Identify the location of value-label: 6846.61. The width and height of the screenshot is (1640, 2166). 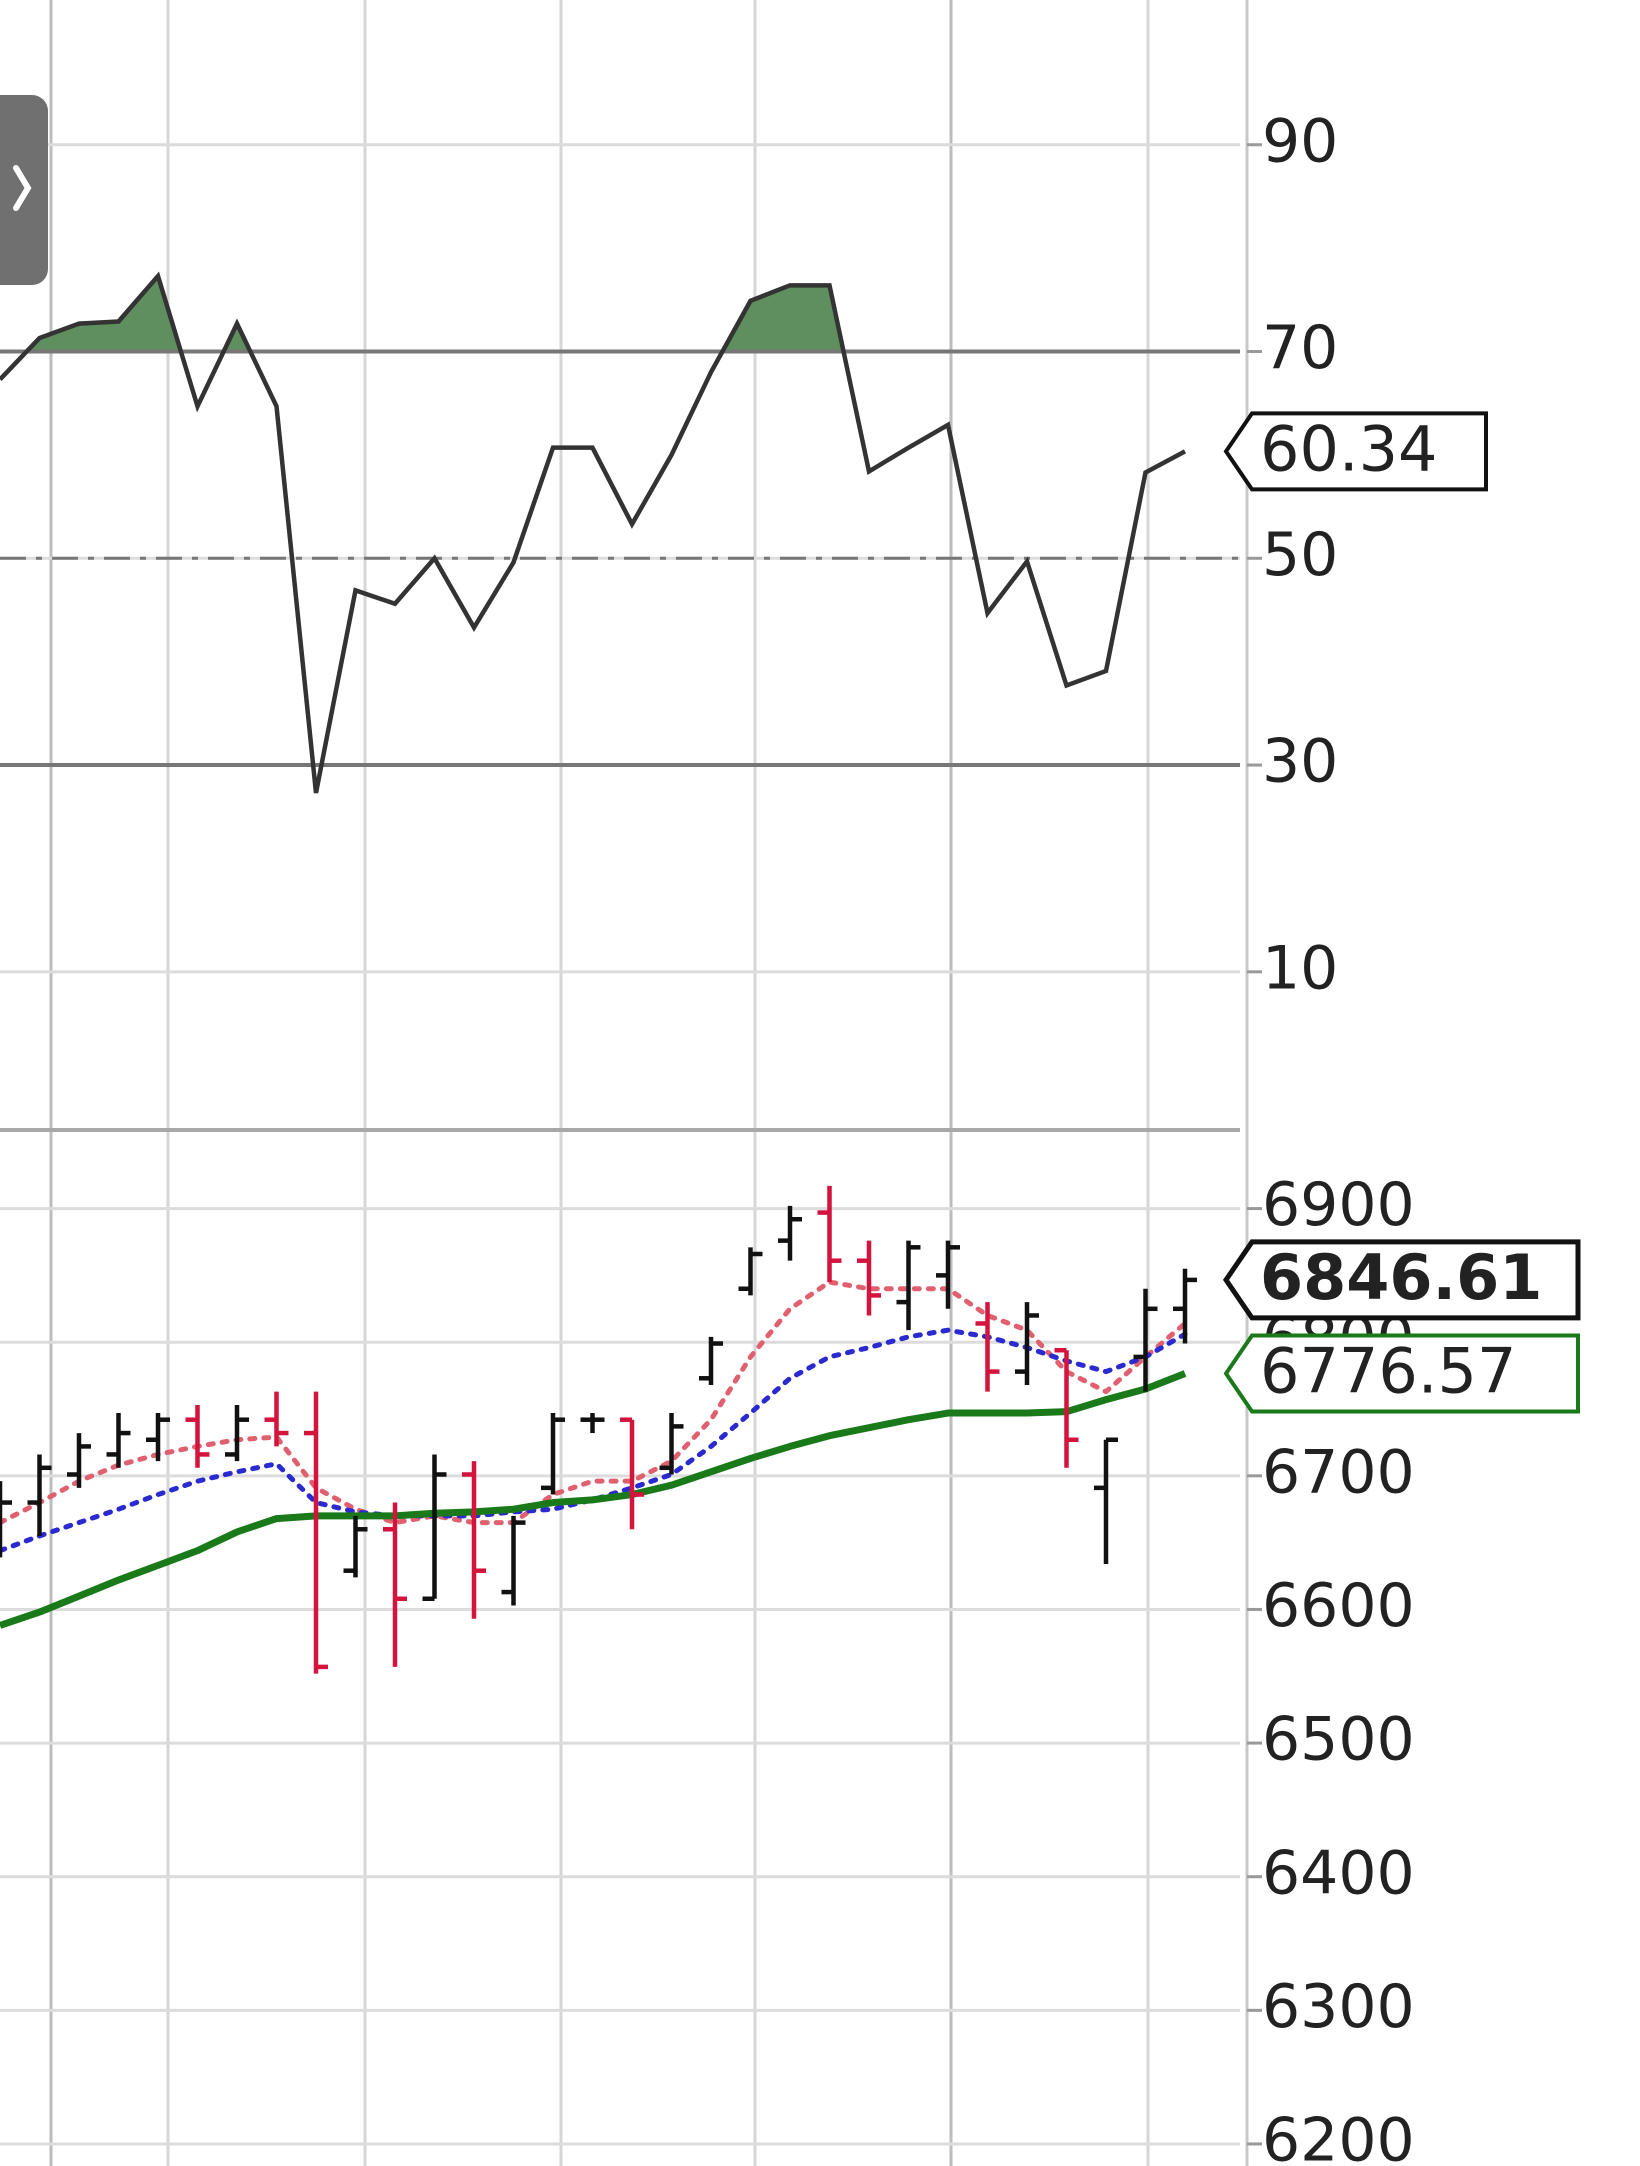
(1401, 1277).